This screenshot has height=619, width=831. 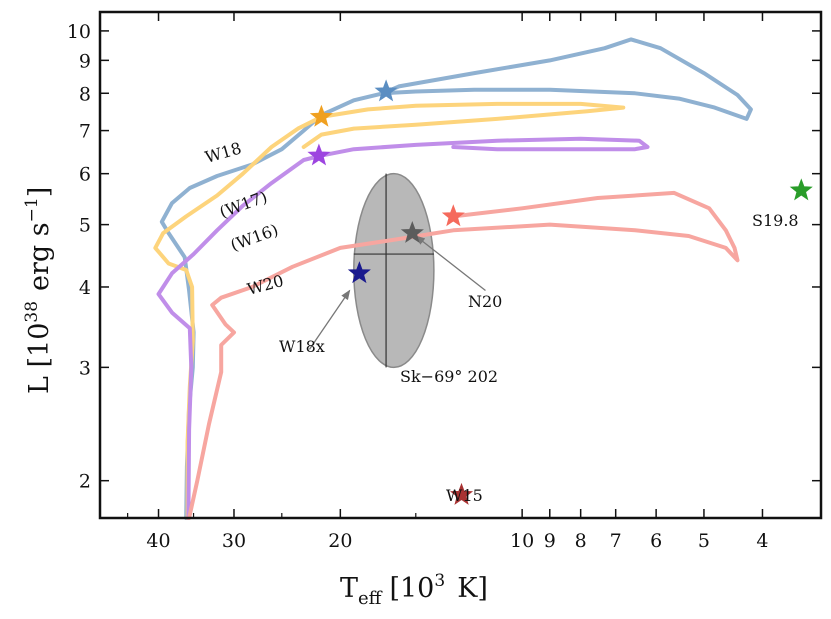 What do you see at coordinates (85, 482) in the screenshot?
I see `y-tick-label: 2` at bounding box center [85, 482].